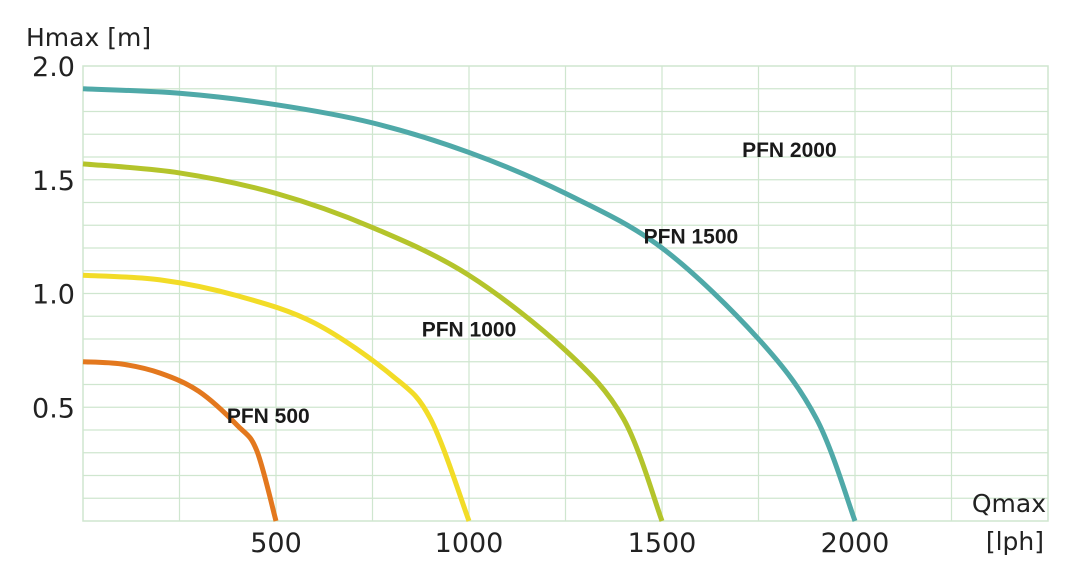  What do you see at coordinates (53, 67) in the screenshot?
I see `y-tick-label: 2.0` at bounding box center [53, 67].